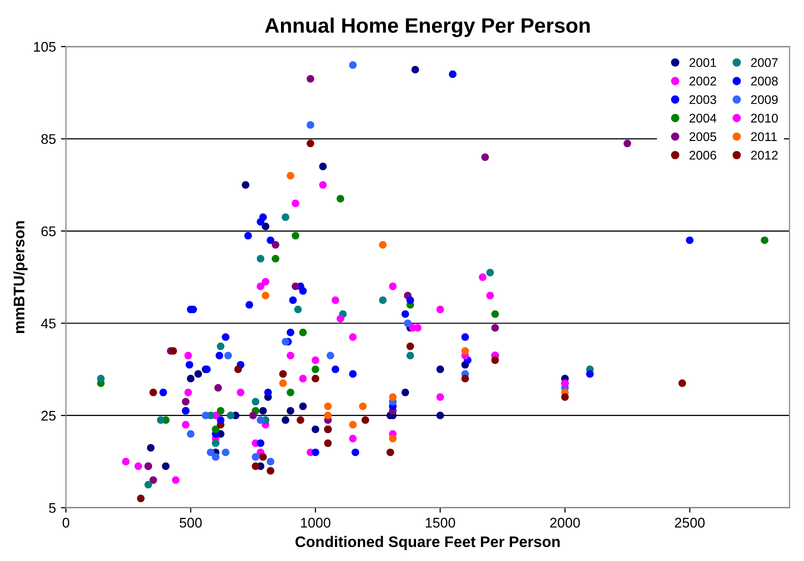  I want to click on x-tick-label: 500, so click(191, 523).